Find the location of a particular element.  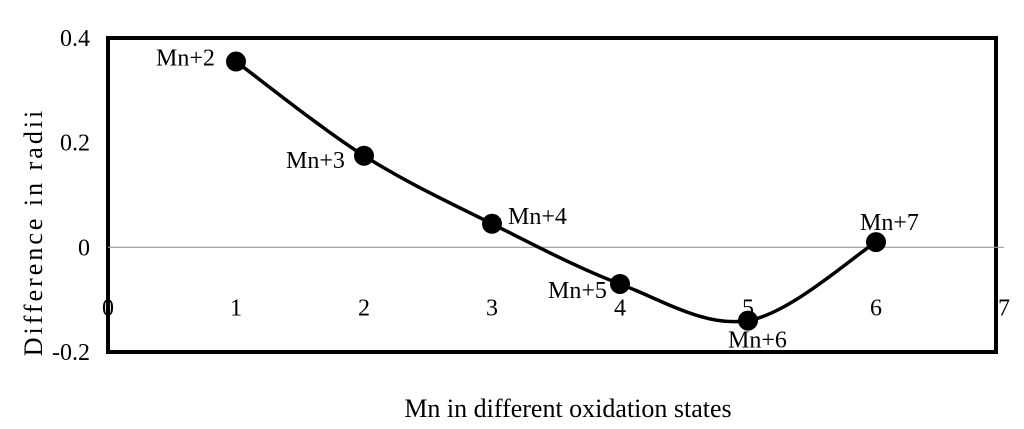

y-axis-title: Difference in radii is located at coordinates (33, 232).